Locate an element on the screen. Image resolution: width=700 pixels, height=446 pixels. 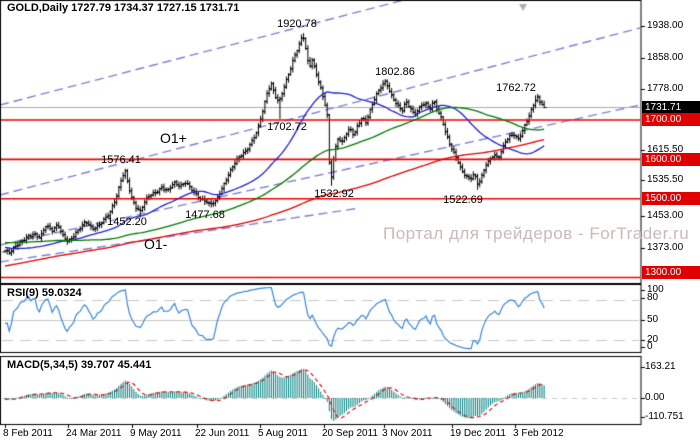
channel-label-lower: O1- is located at coordinates (156, 244).